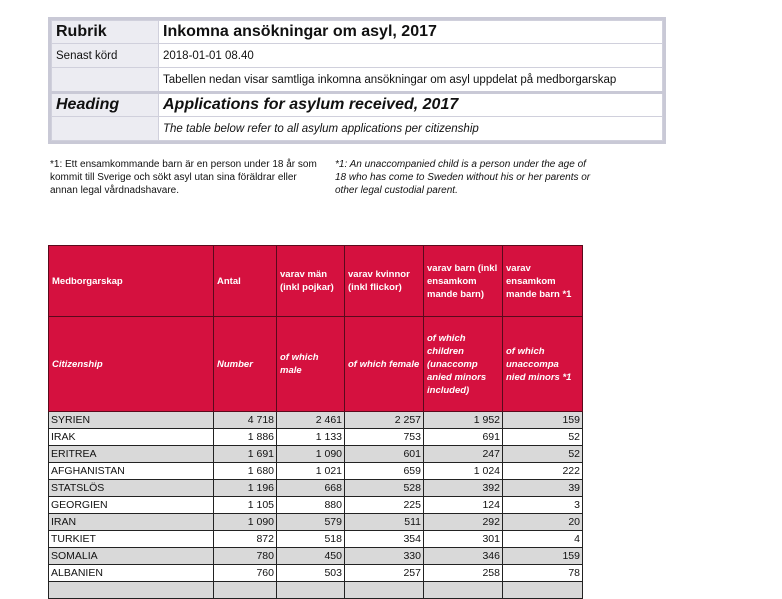  I want to click on column-header-sv: varav barn (inkl ensamkom mande barn), so click(463, 281).